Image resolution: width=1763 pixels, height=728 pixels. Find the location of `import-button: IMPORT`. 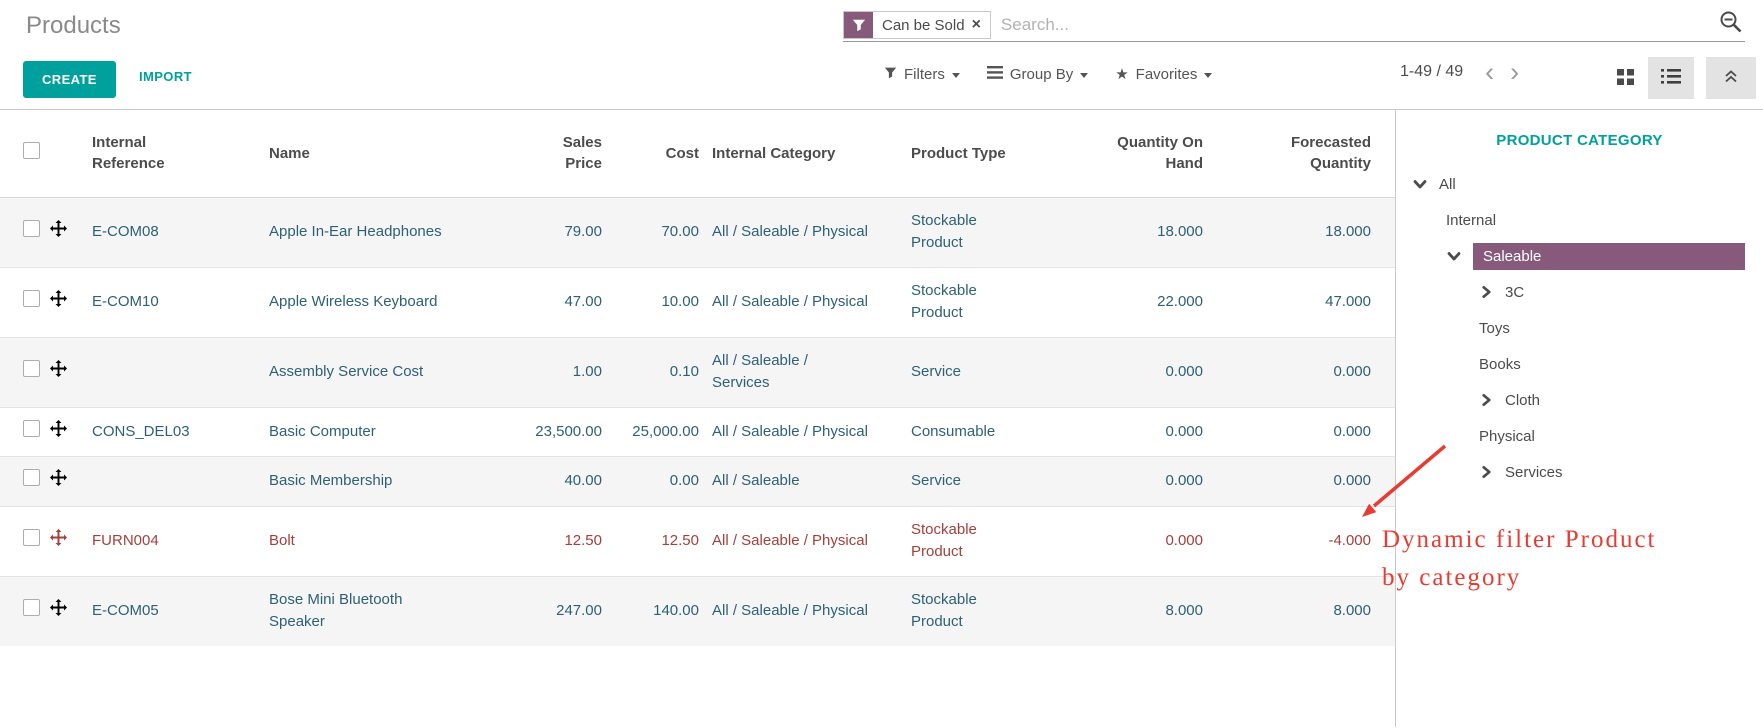

import-button: IMPORT is located at coordinates (165, 76).